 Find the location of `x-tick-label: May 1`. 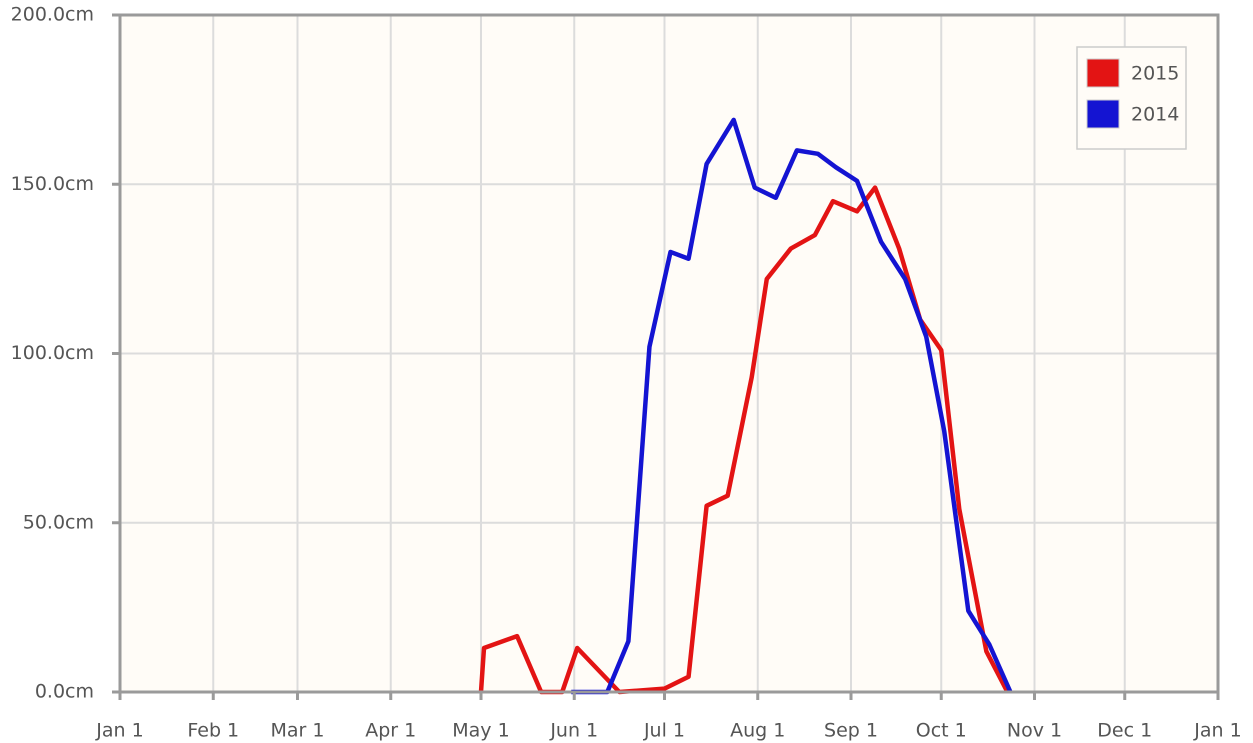

x-tick-label: May 1 is located at coordinates (480, 731).